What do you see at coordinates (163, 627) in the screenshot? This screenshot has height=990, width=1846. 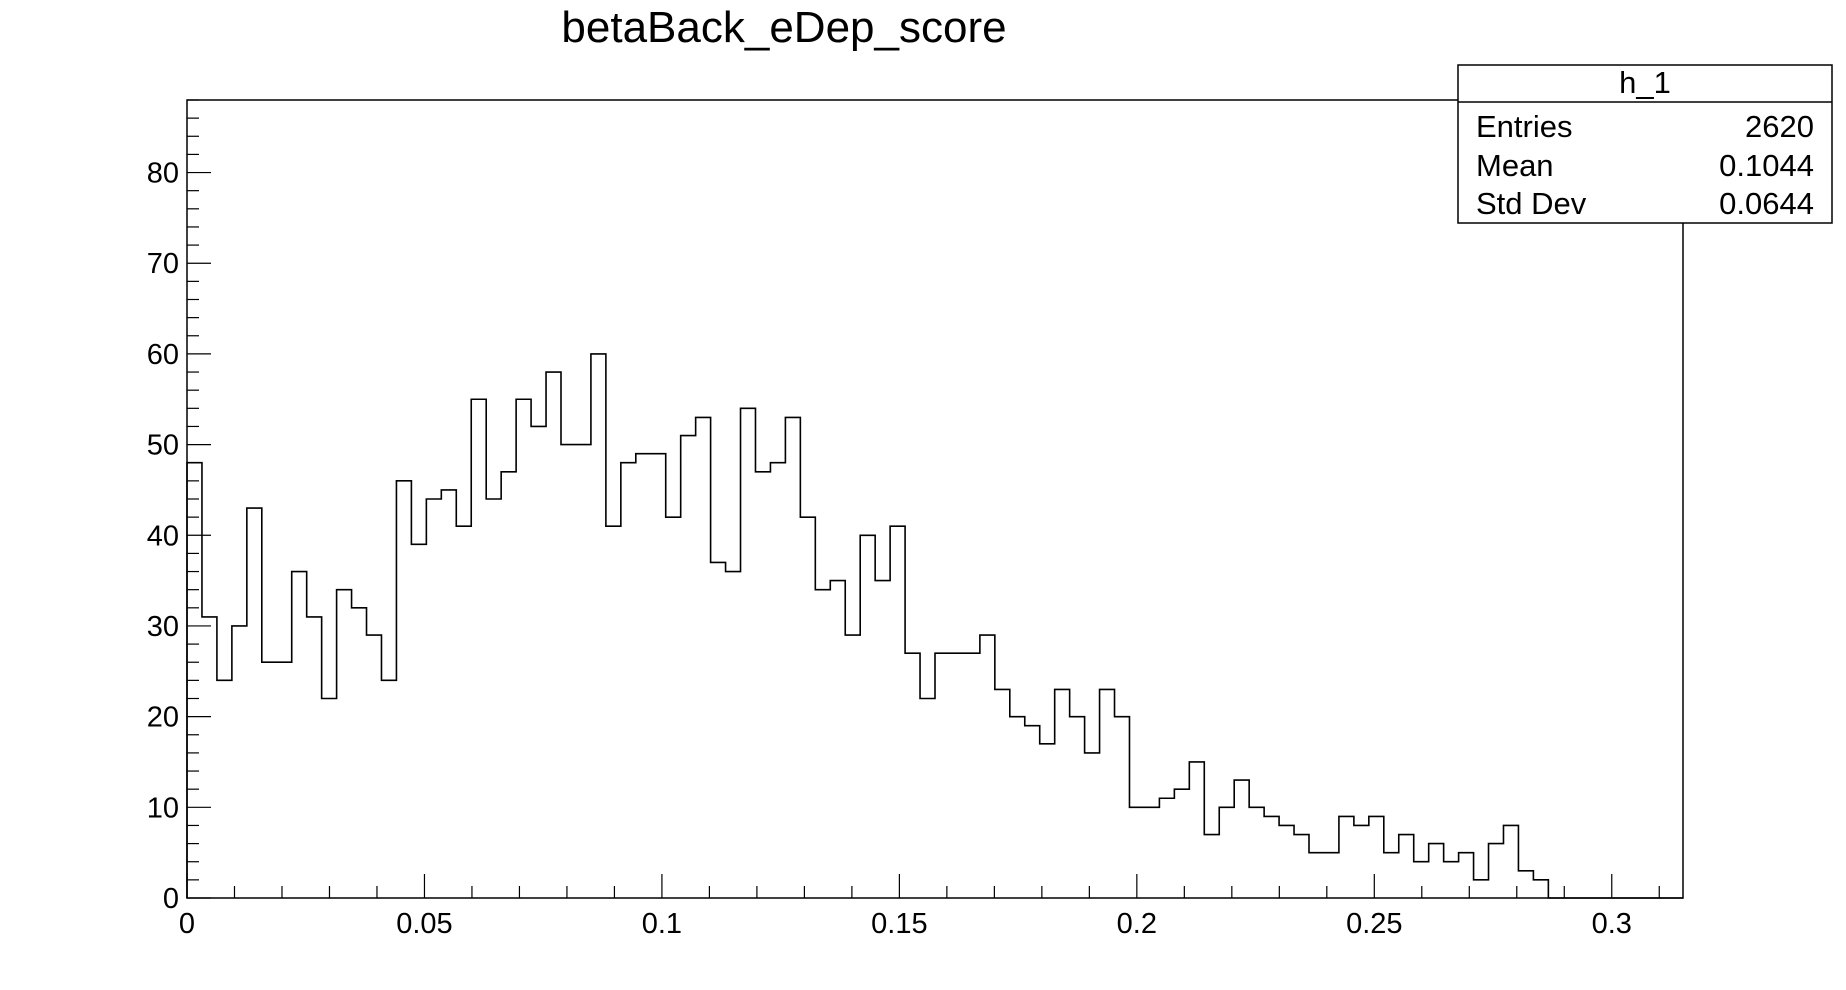 I see `y-tick-label: 30` at bounding box center [163, 627].